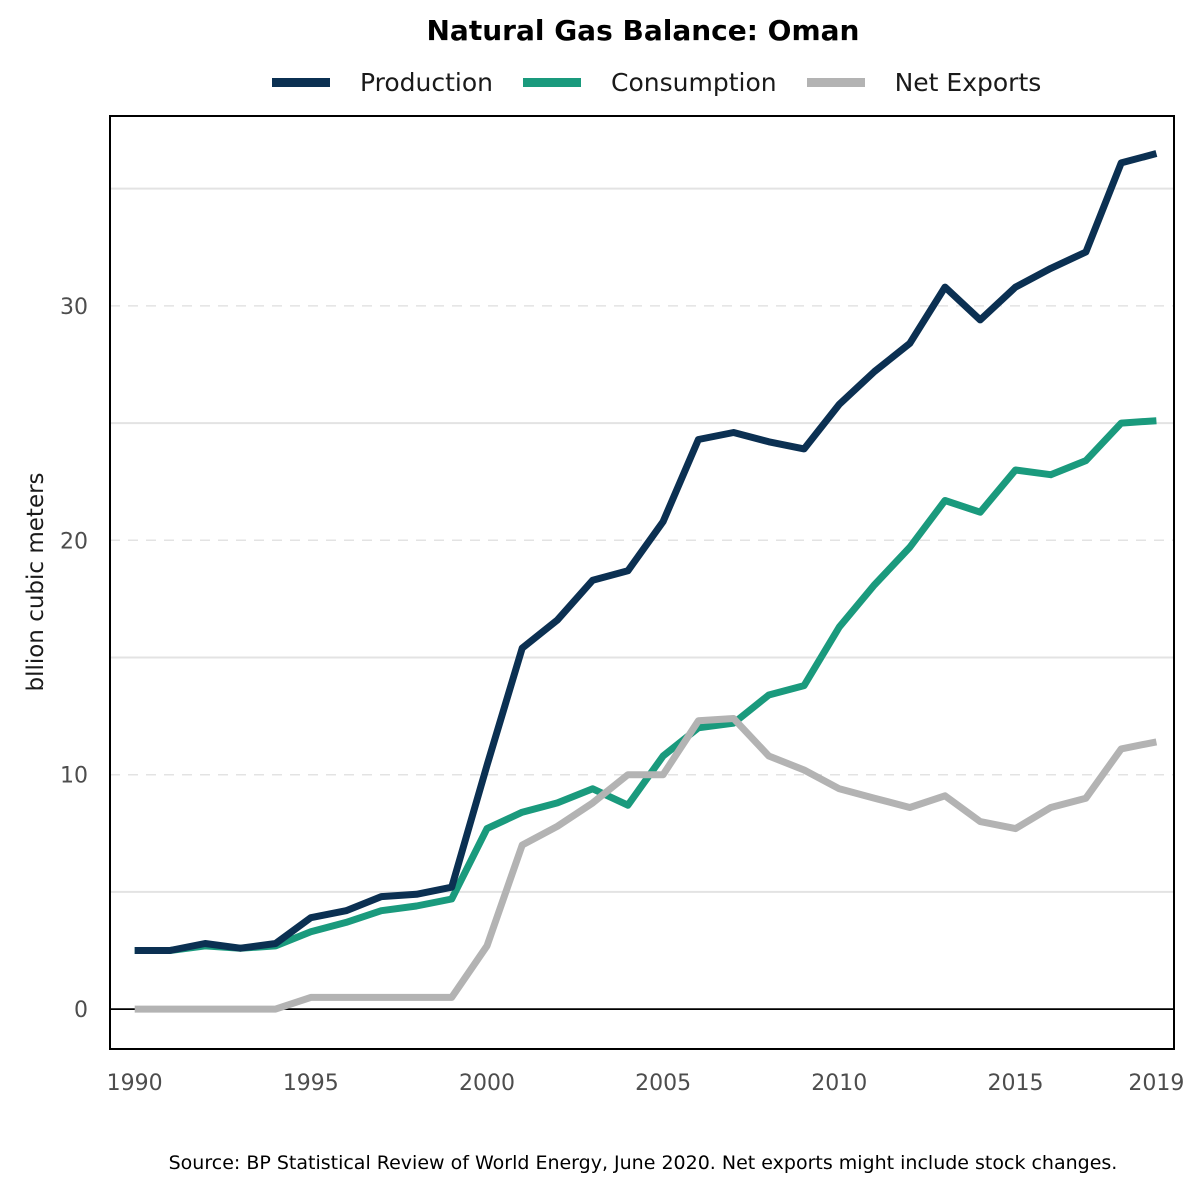 This screenshot has height=1200, width=1200. I want to click on y-tick-20: 20, so click(74, 541).